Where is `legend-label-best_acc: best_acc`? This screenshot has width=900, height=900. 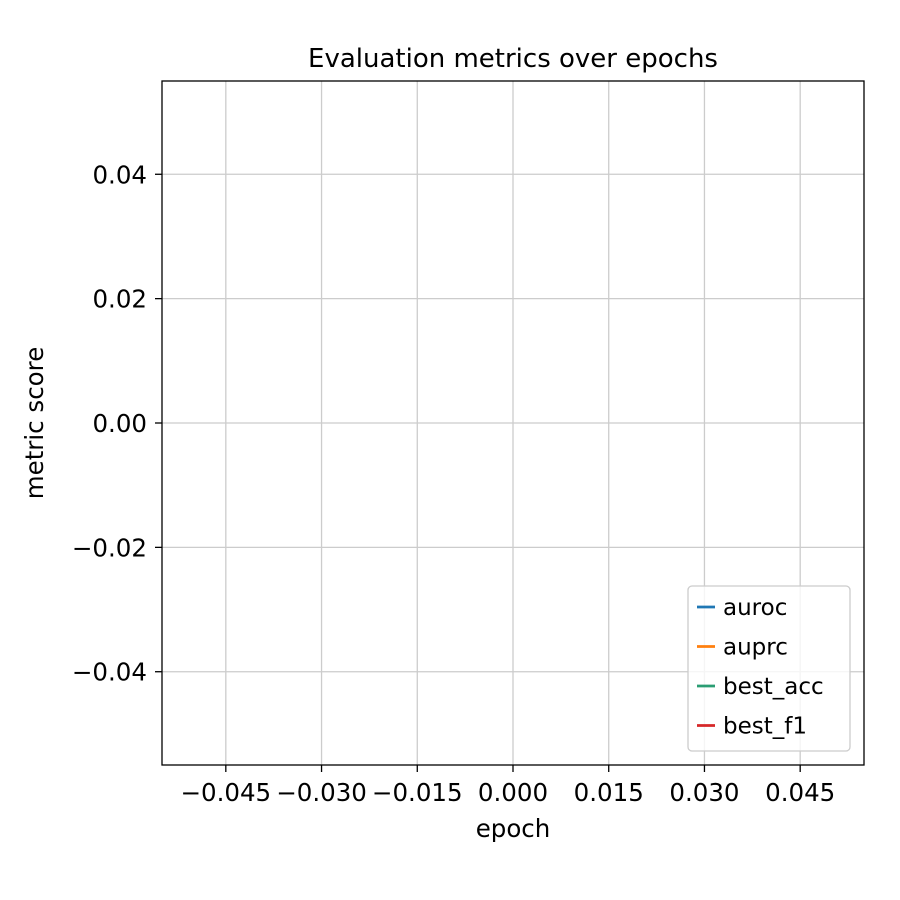
legend-label-best_acc: best_acc is located at coordinates (773, 687).